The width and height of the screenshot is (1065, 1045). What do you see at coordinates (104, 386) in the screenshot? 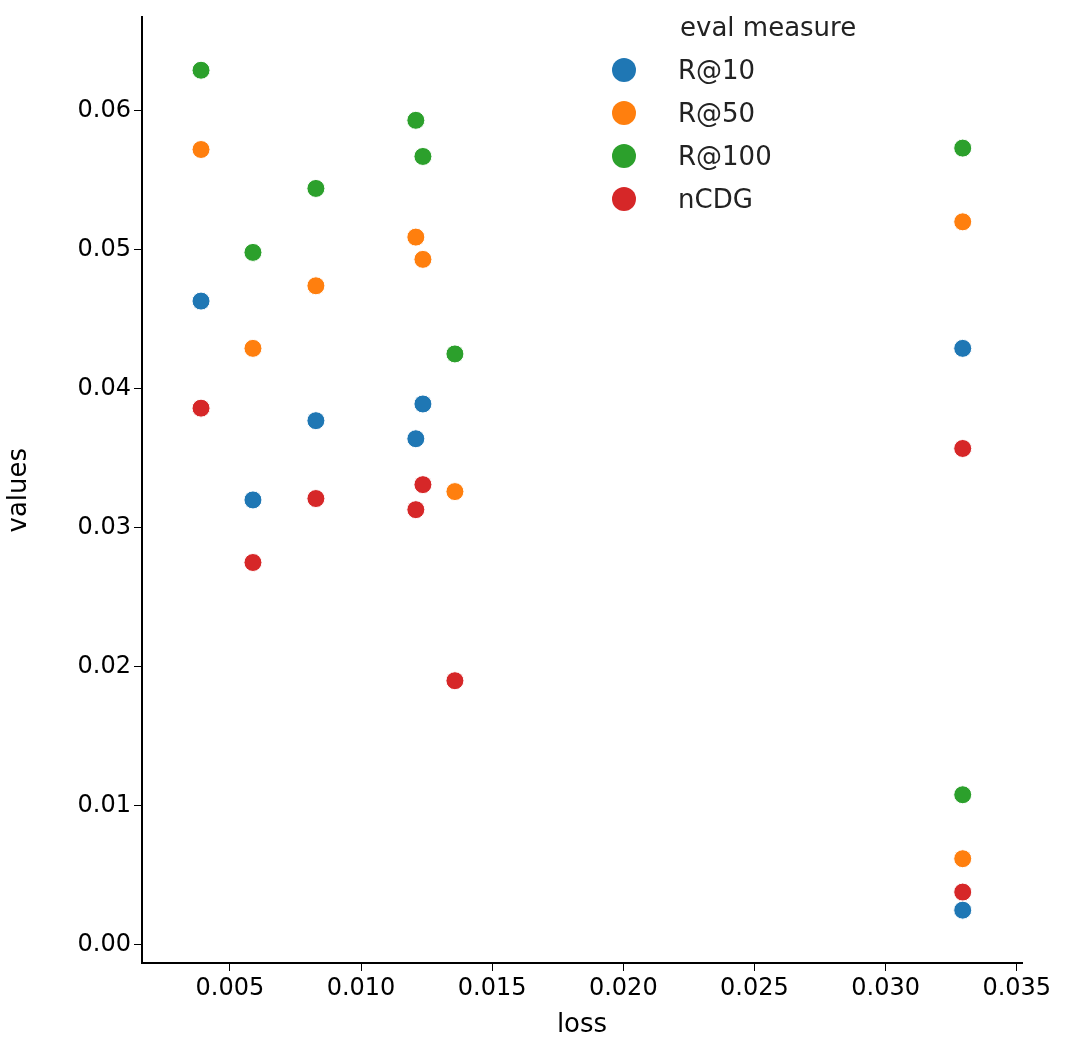
I see `y-tick-label: 0.04` at bounding box center [104, 386].